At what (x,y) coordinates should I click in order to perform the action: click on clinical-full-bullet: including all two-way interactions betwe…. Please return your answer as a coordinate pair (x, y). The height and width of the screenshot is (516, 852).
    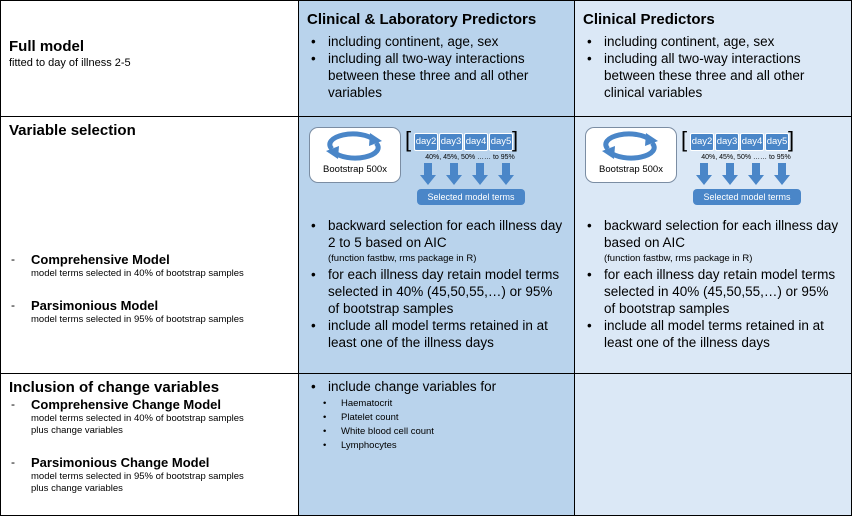
    Looking at the image, I should click on (713, 75).